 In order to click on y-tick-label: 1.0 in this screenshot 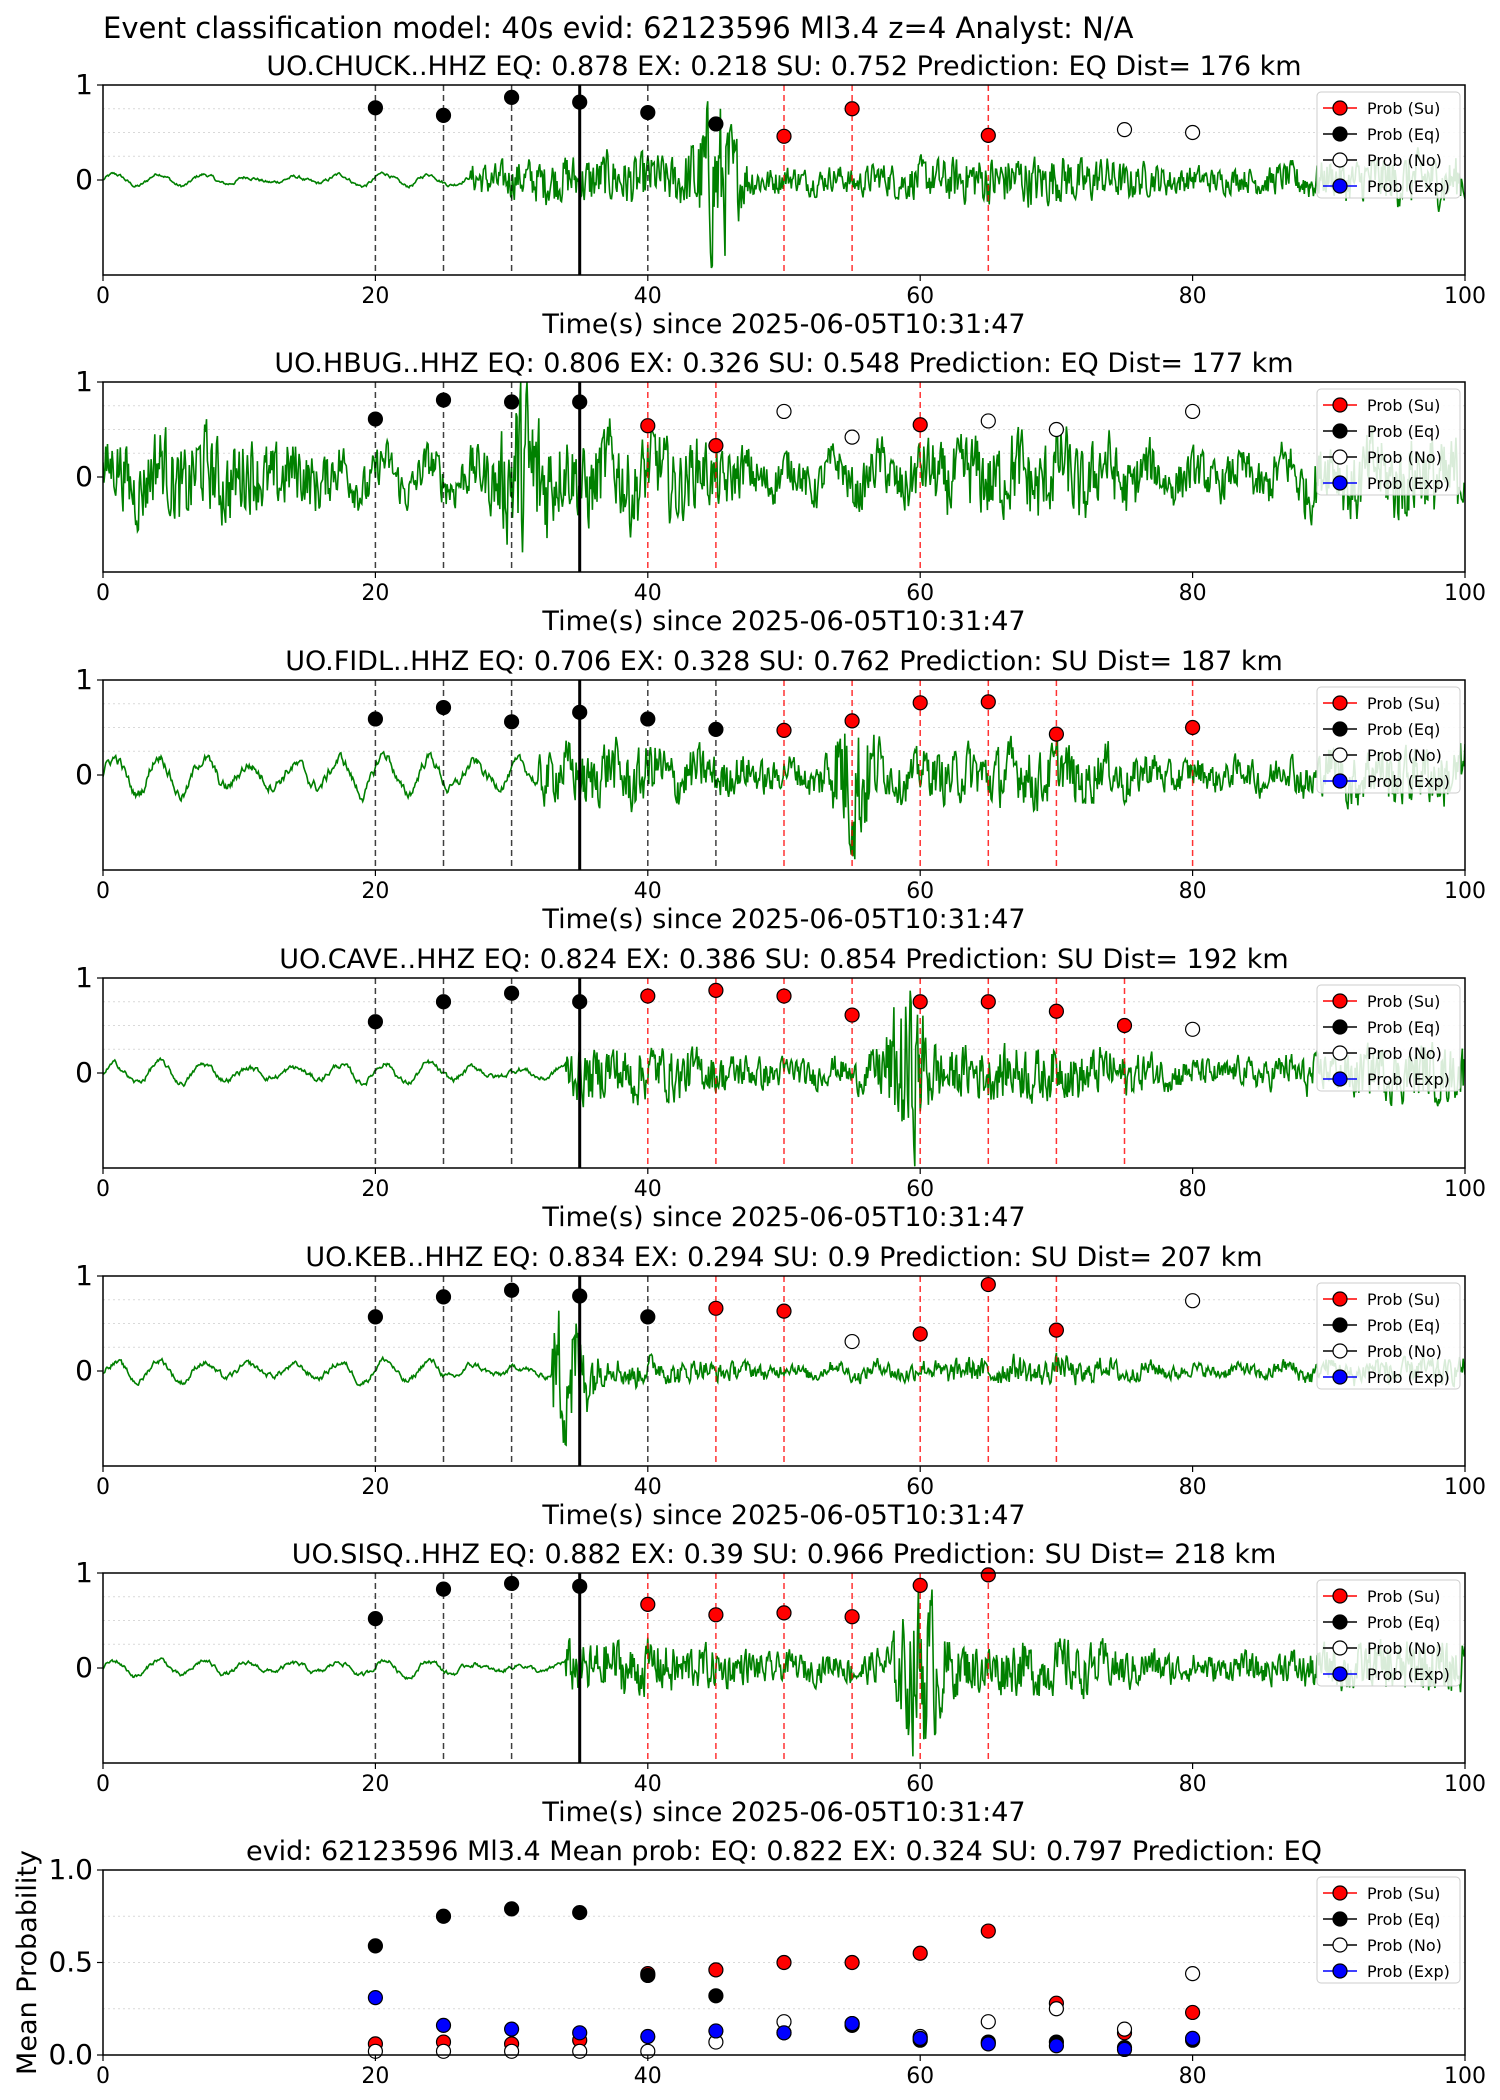, I will do `click(70, 1869)`.